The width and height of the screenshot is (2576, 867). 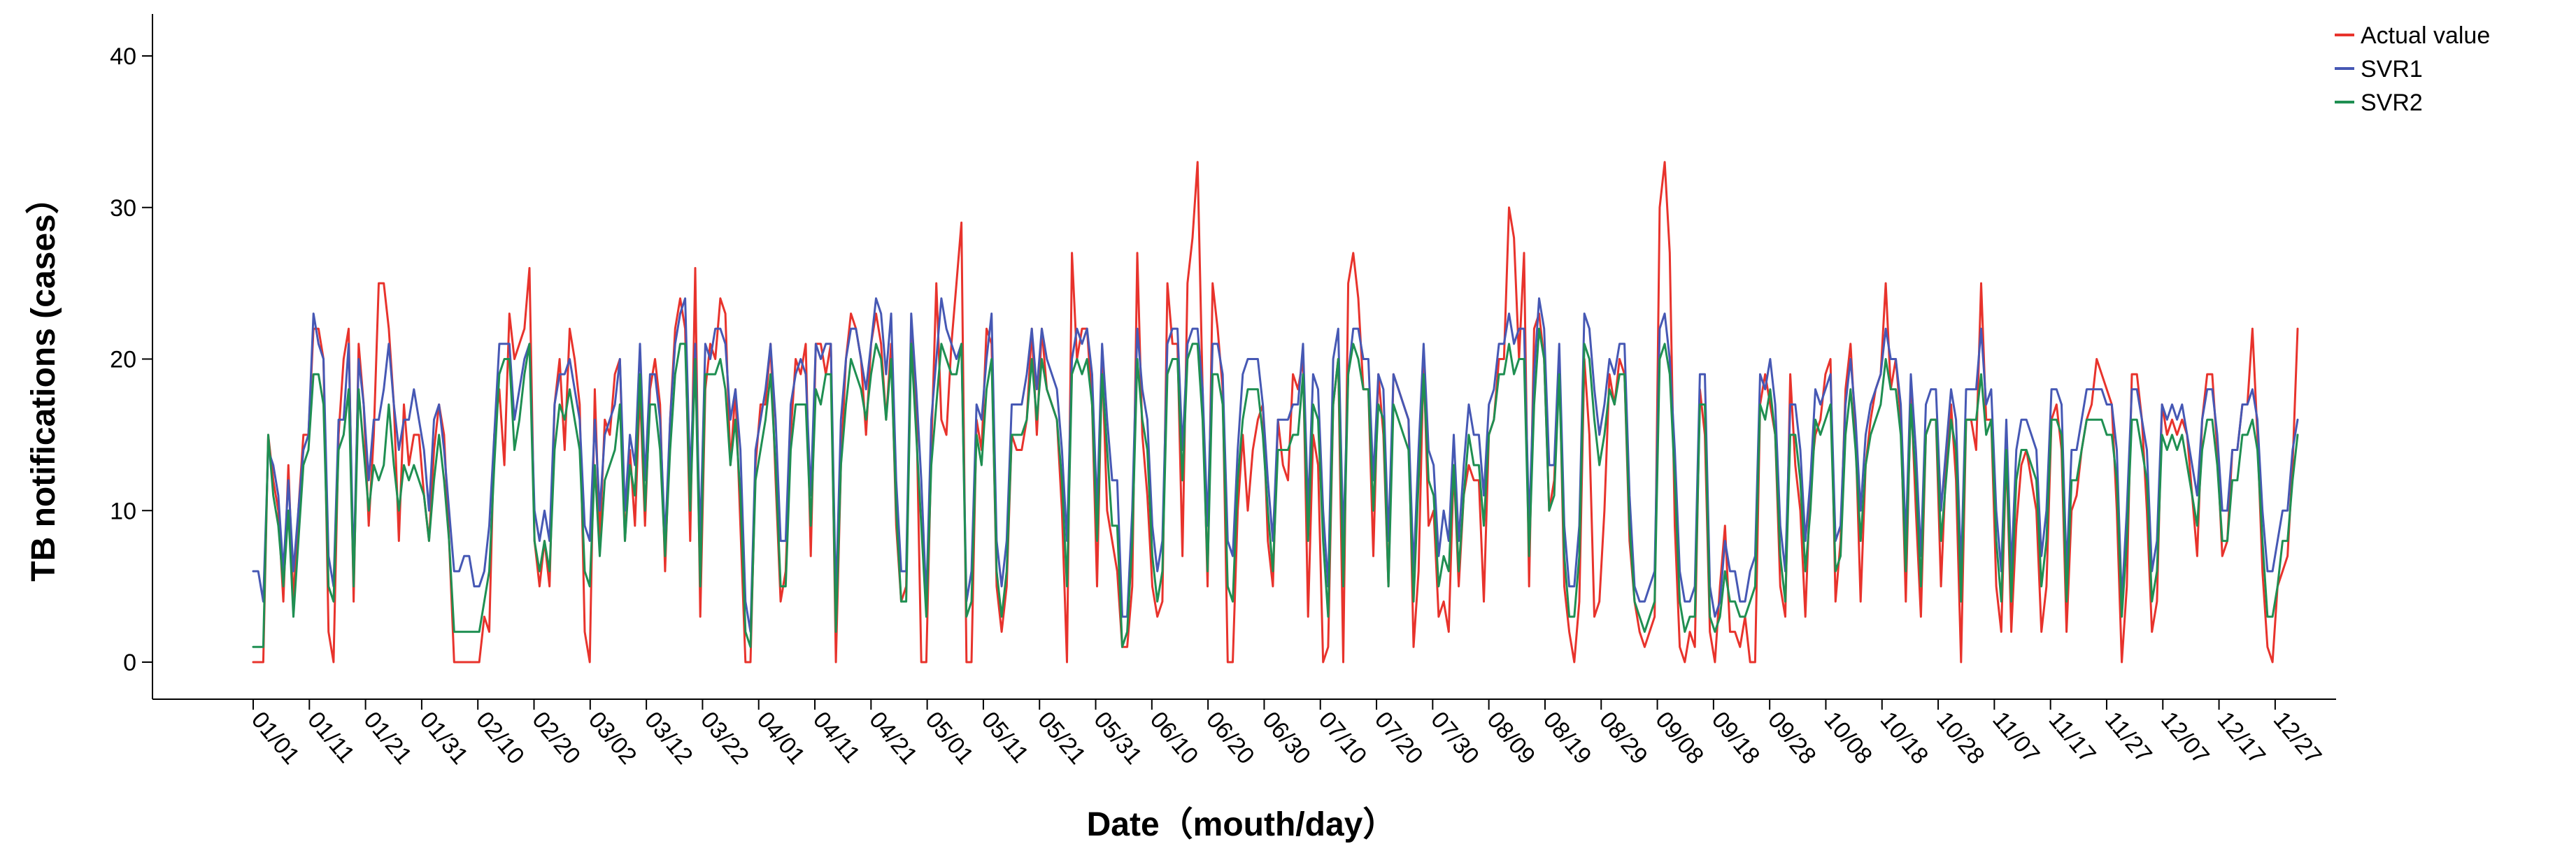 I want to click on x-tick-label: 10/28, so click(x=1960, y=739).